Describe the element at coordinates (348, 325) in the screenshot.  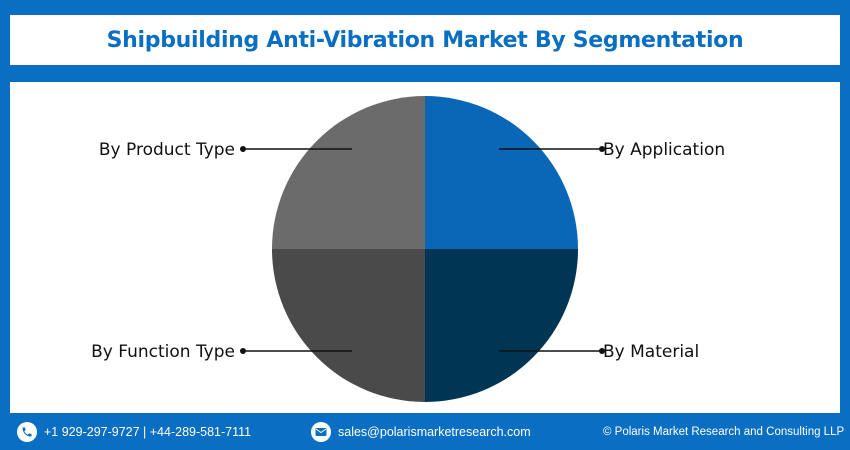
I see `pie-slice-by-function-type` at that location.